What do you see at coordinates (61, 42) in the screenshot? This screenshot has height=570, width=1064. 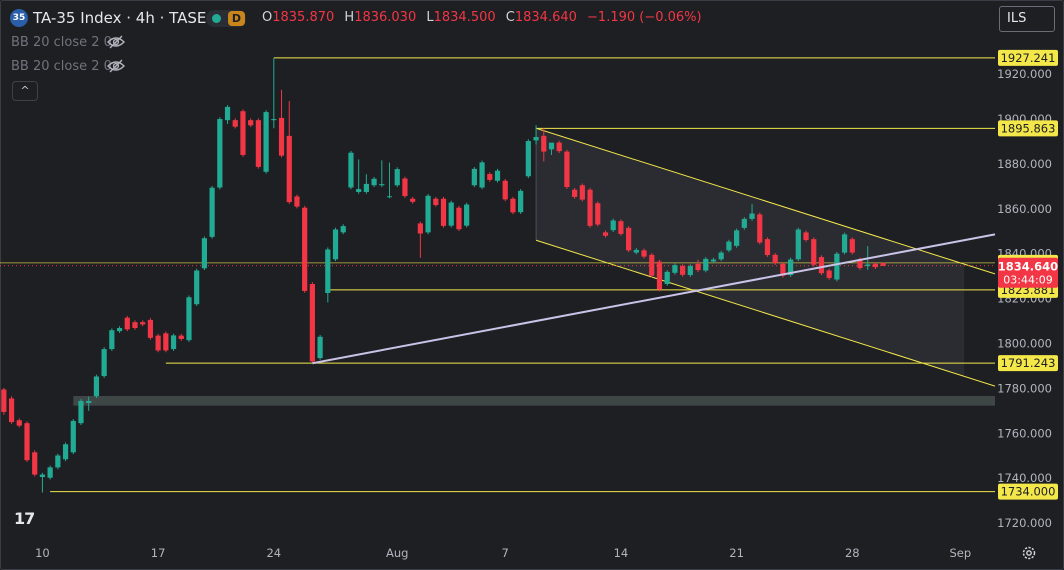 I see `indicator-bb-1-label: BB 20 close 2 0` at bounding box center [61, 42].